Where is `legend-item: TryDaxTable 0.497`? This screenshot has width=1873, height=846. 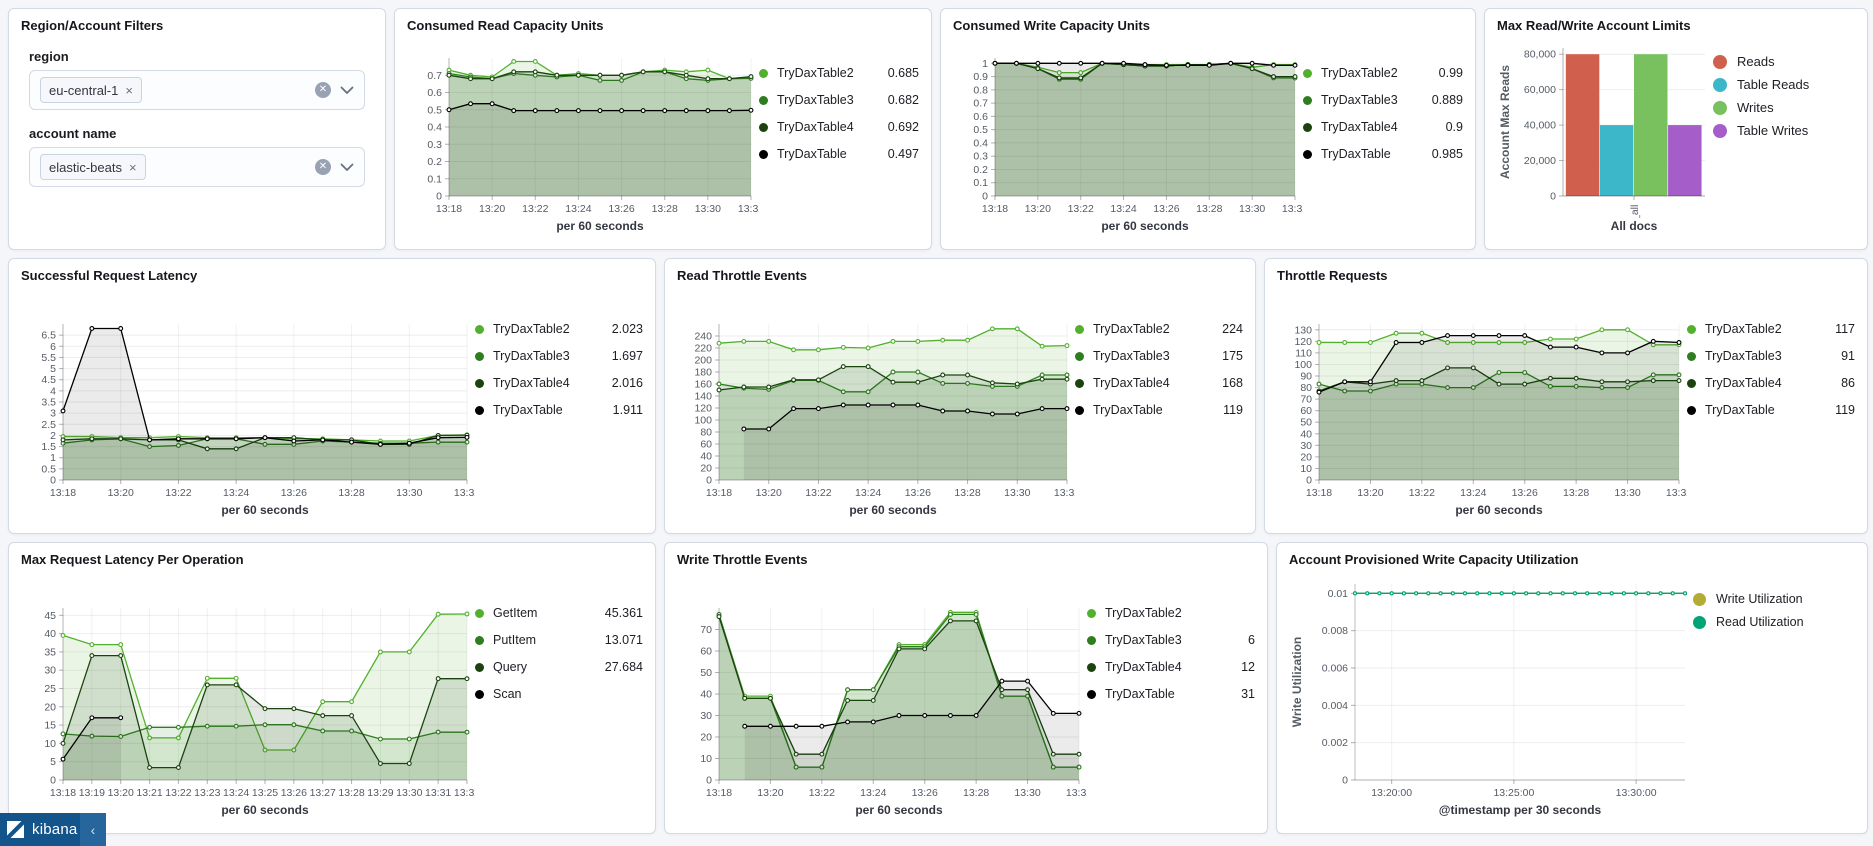
legend-item: TryDaxTable 0.497 is located at coordinates (839, 154).